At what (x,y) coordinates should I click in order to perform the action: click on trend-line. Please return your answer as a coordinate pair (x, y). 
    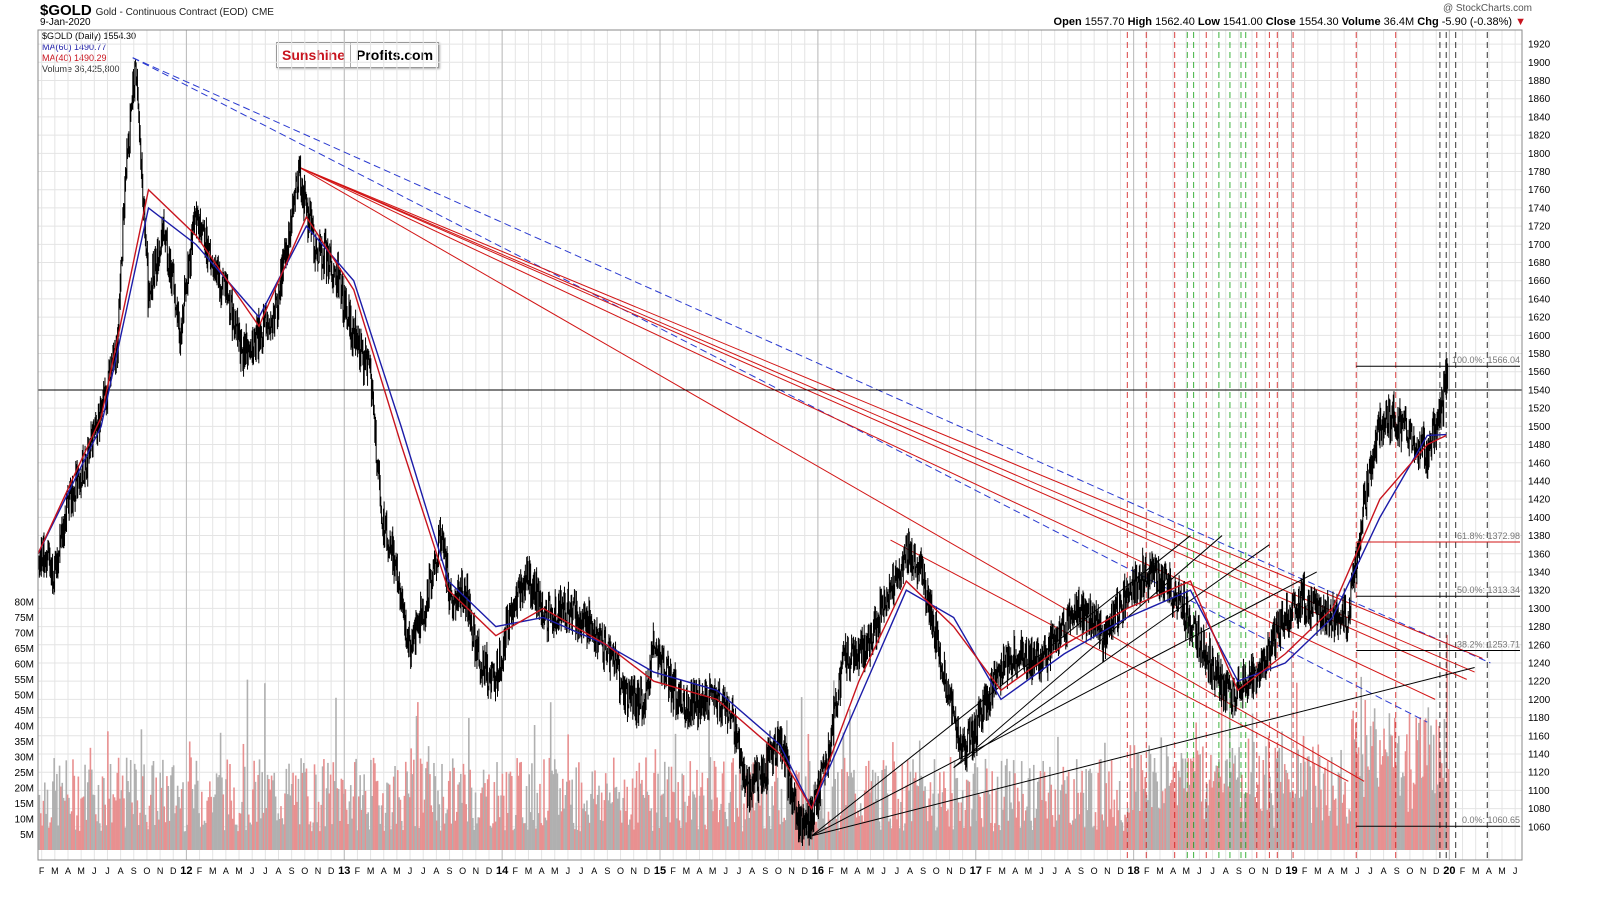
    Looking at the image, I should click on (1064, 704).